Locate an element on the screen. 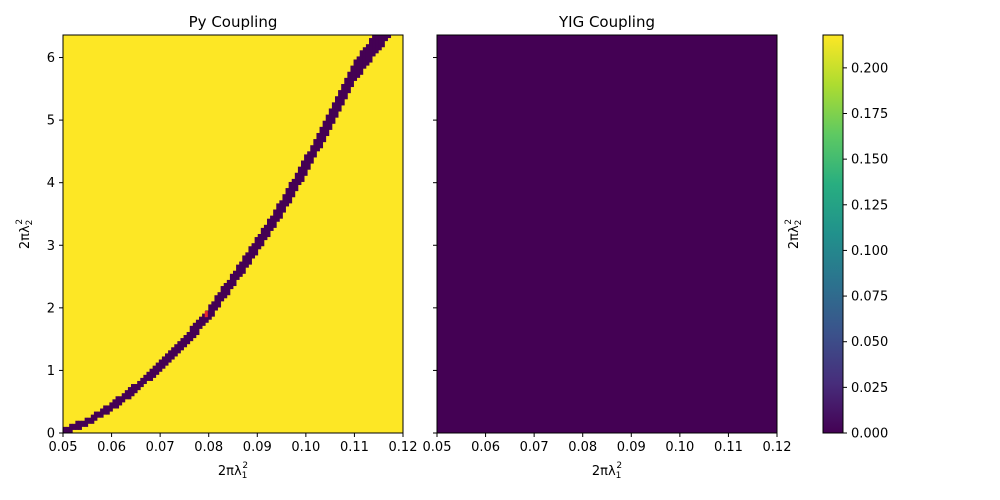 This screenshot has width=1000, height=500. colorbar-tick-label: 0.050 is located at coordinates (869, 342).